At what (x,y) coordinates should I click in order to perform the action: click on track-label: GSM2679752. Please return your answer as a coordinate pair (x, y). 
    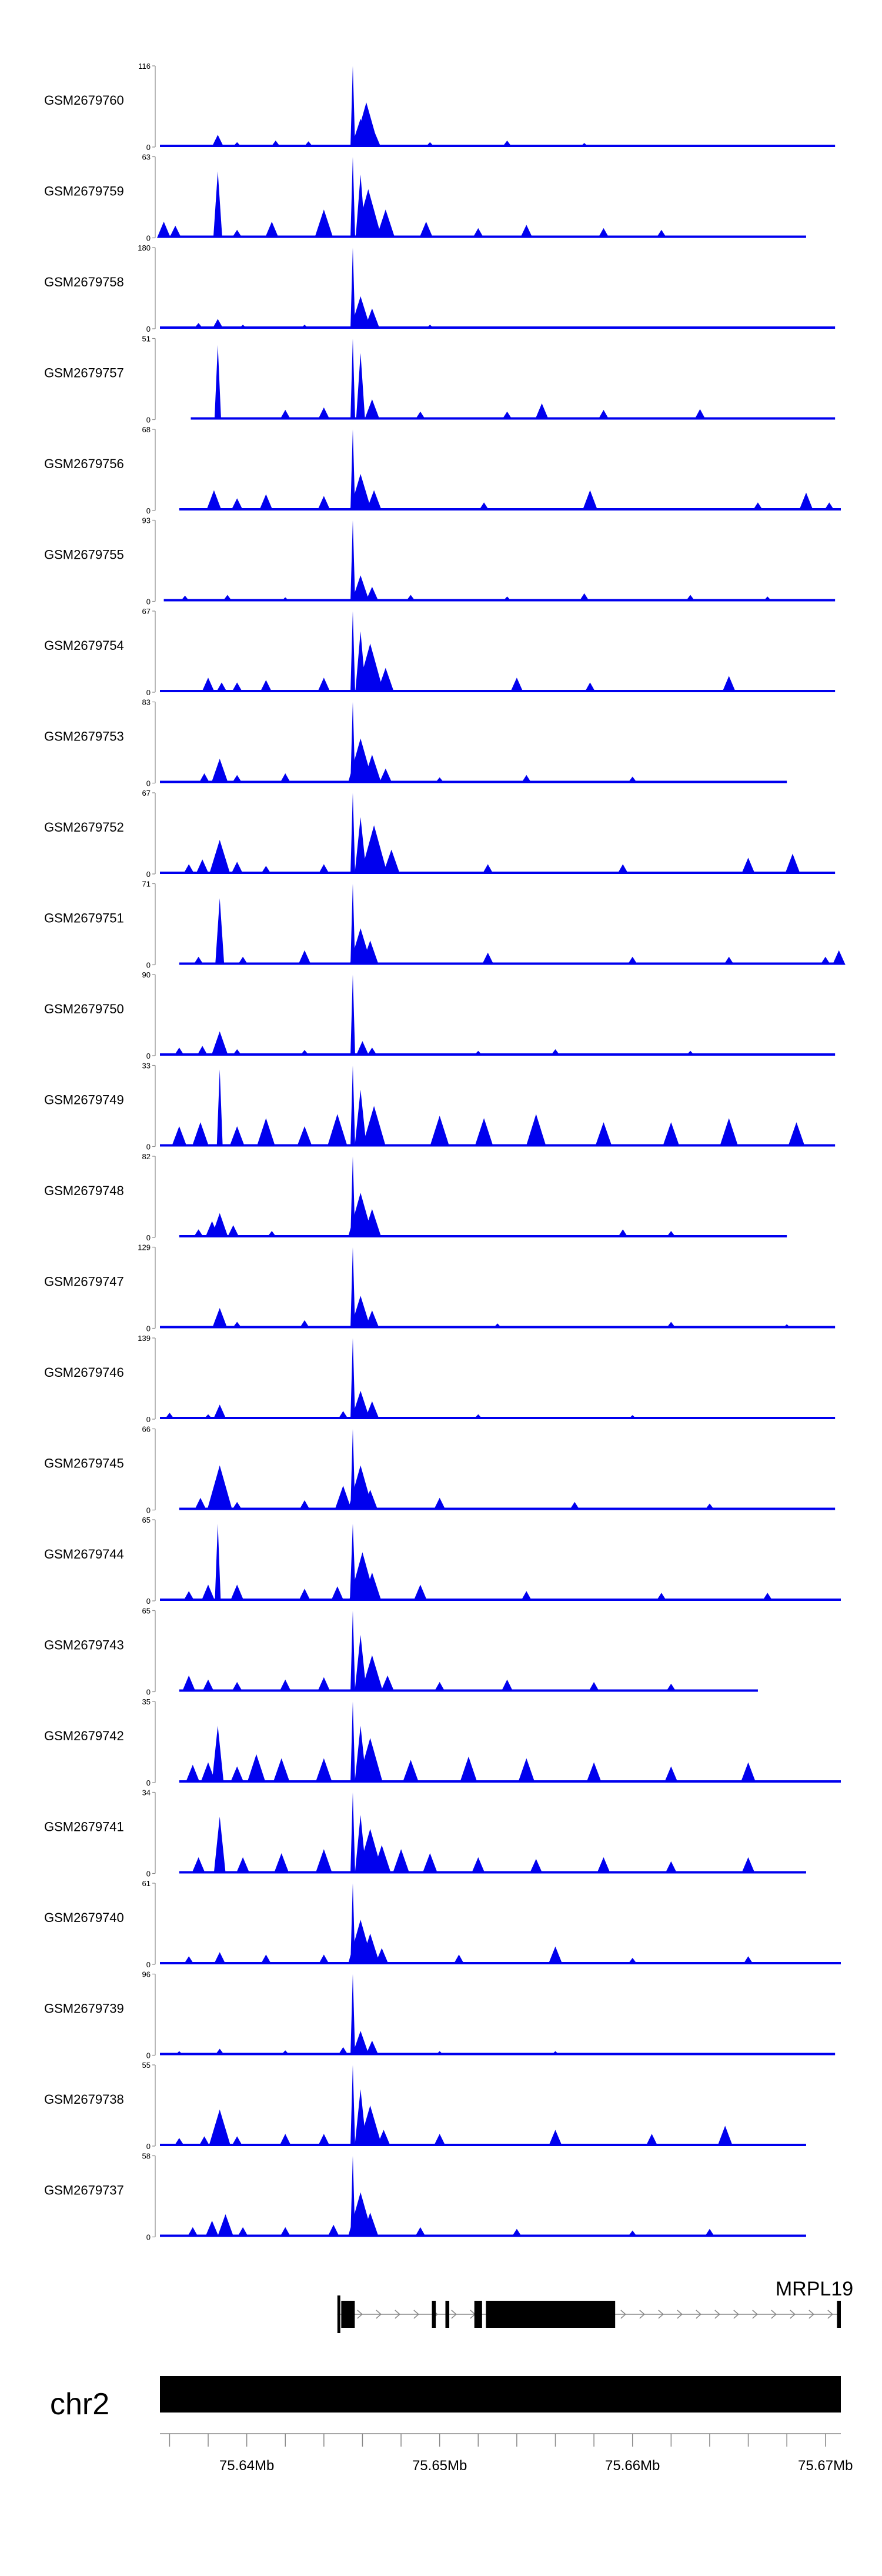
    Looking at the image, I should click on (84, 827).